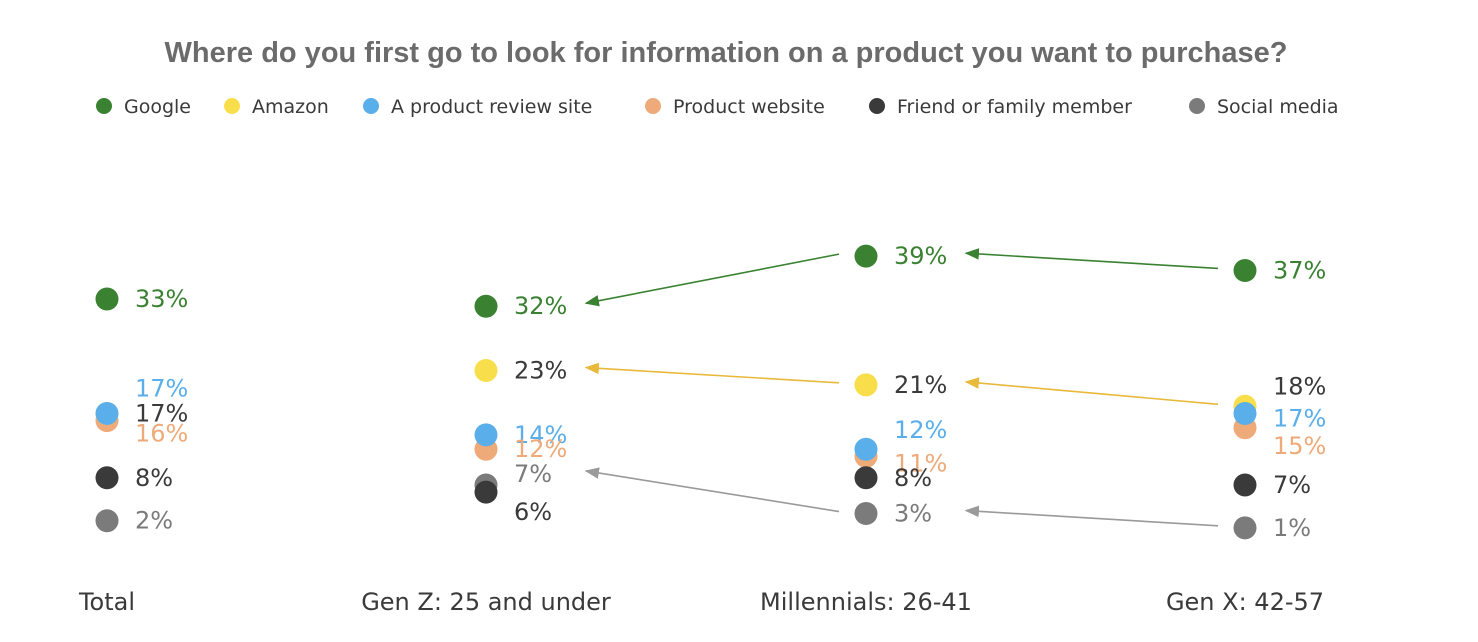  I want to click on point-friend-or-family-member-total, so click(107, 478).